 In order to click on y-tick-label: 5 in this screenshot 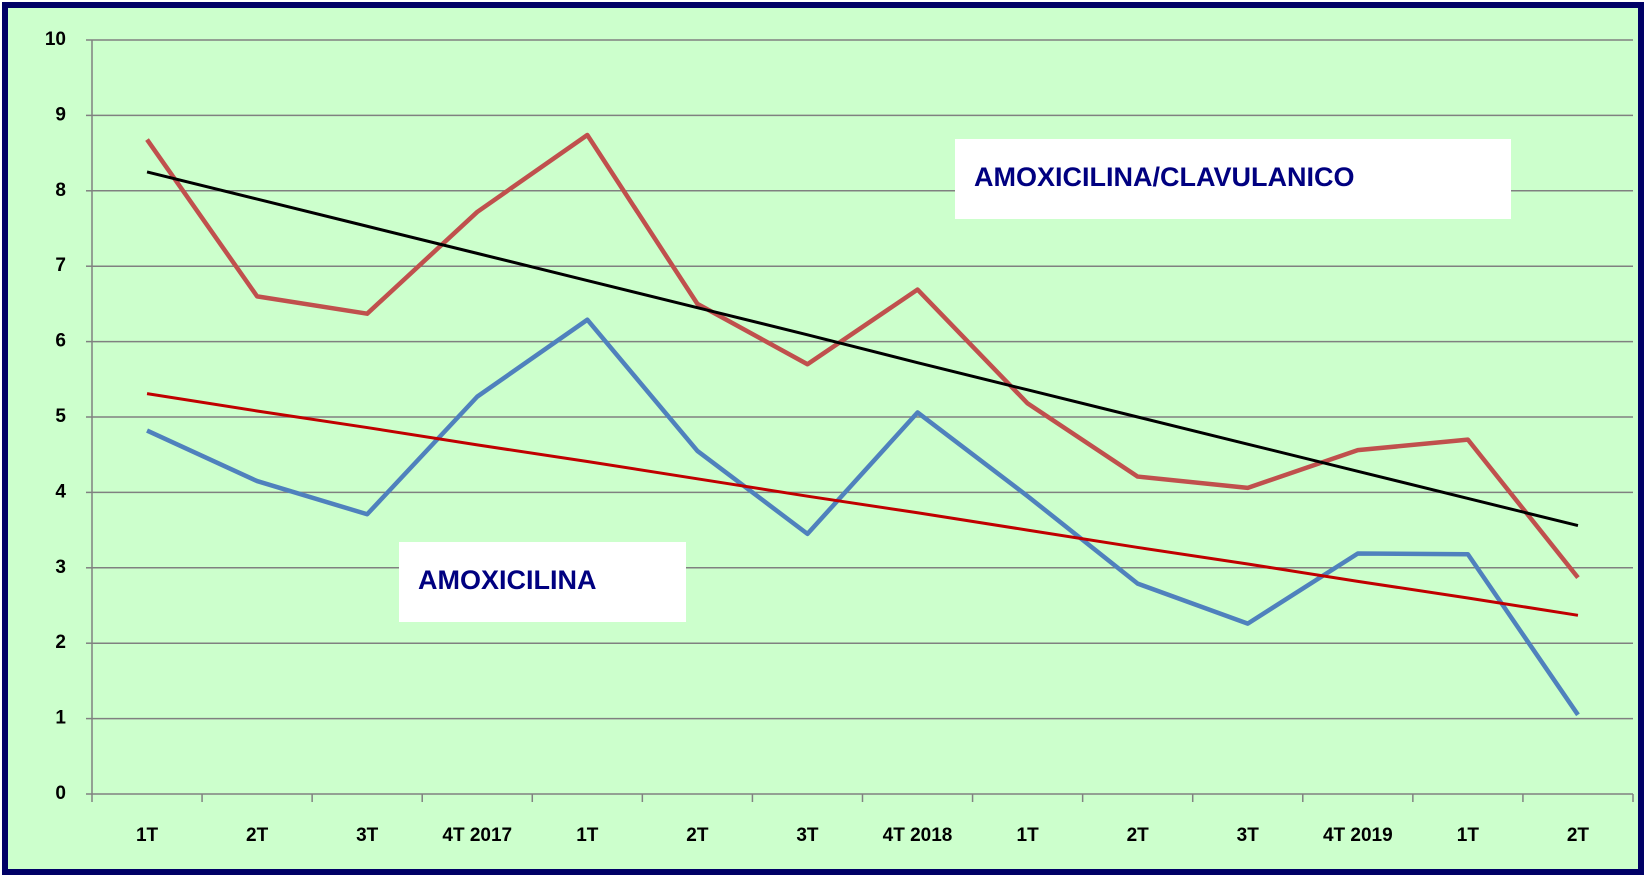, I will do `click(60, 416)`.